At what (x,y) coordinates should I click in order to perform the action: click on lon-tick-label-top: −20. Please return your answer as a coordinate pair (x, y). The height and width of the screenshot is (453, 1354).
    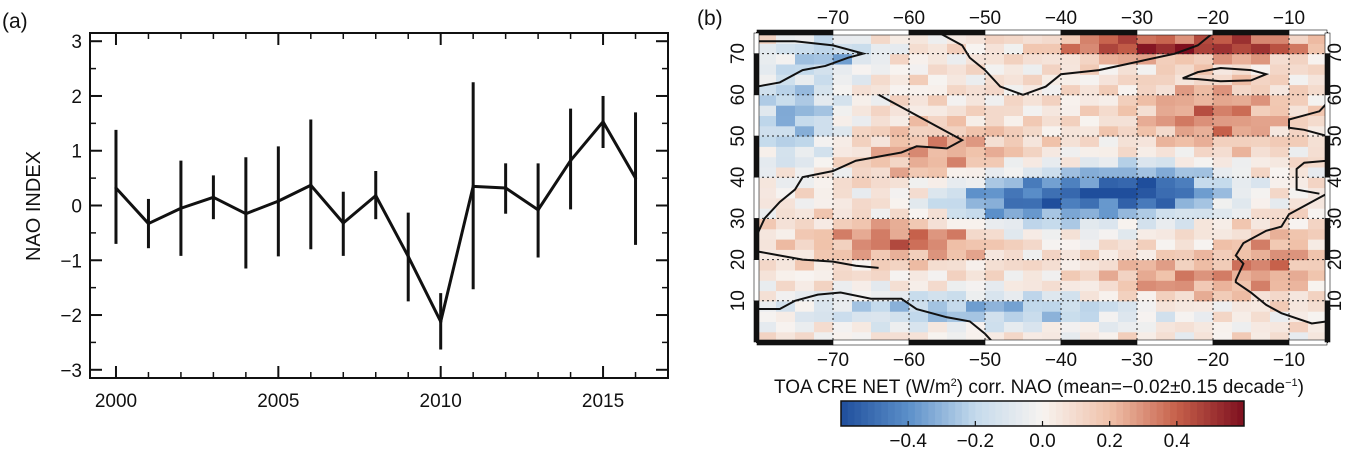
    Looking at the image, I should click on (1213, 18).